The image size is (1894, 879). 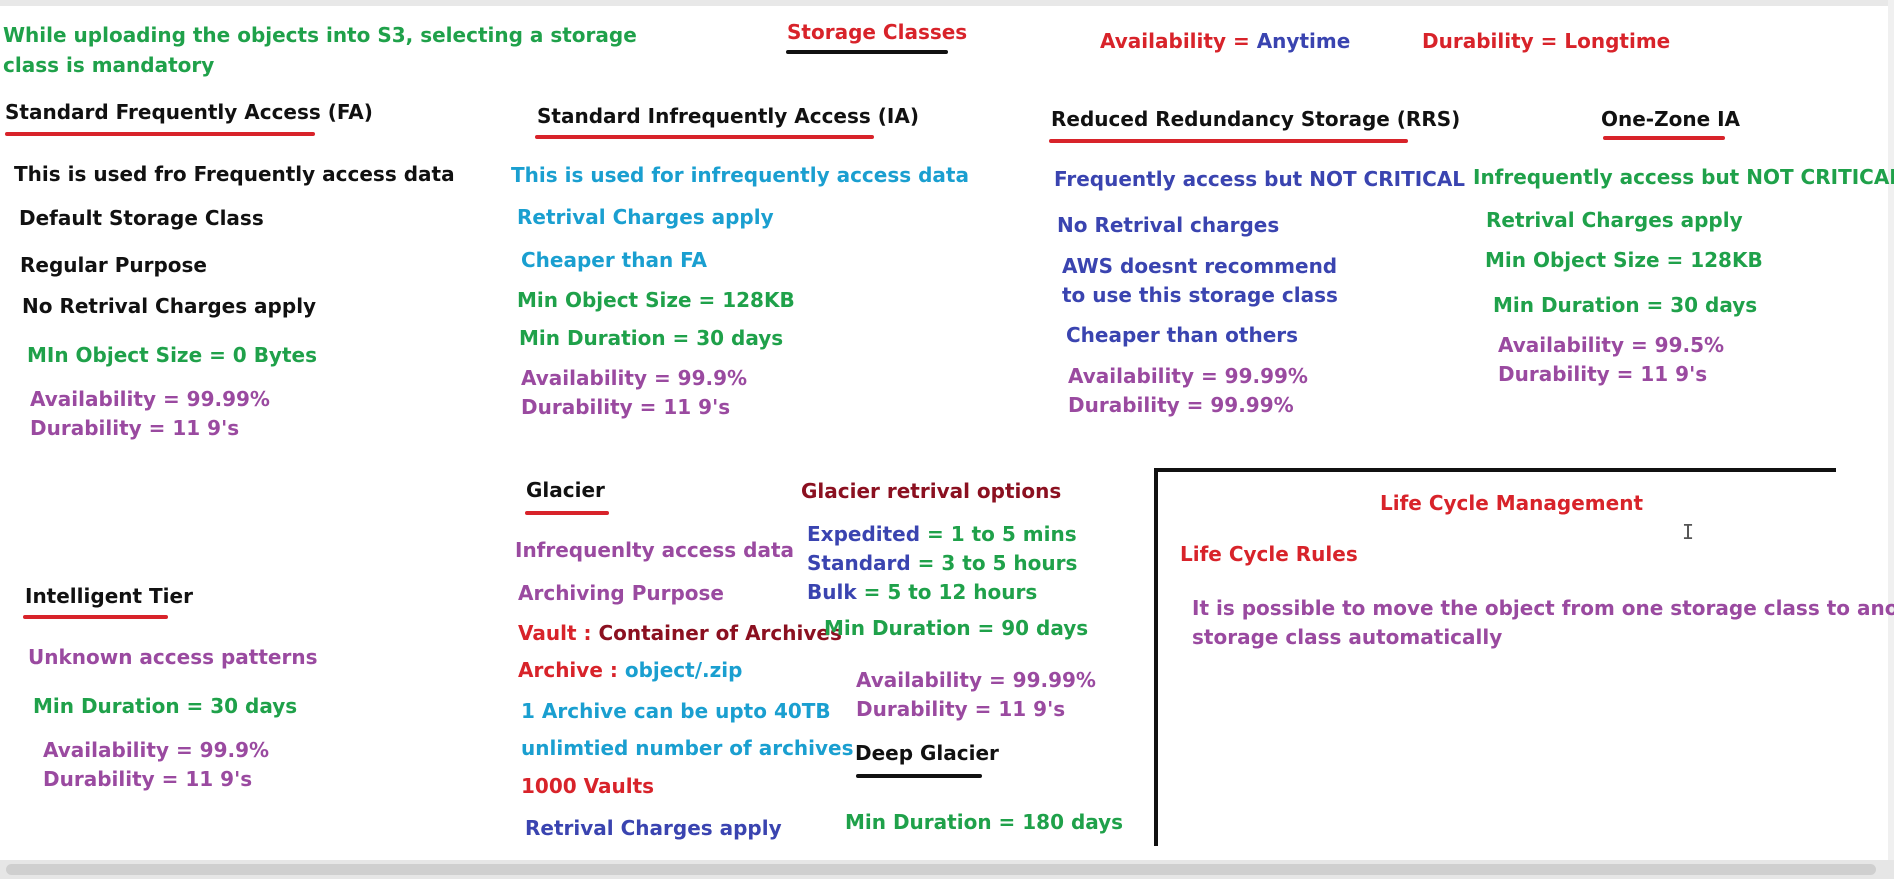 I want to click on vault-label: Vault :, so click(x=555, y=633).